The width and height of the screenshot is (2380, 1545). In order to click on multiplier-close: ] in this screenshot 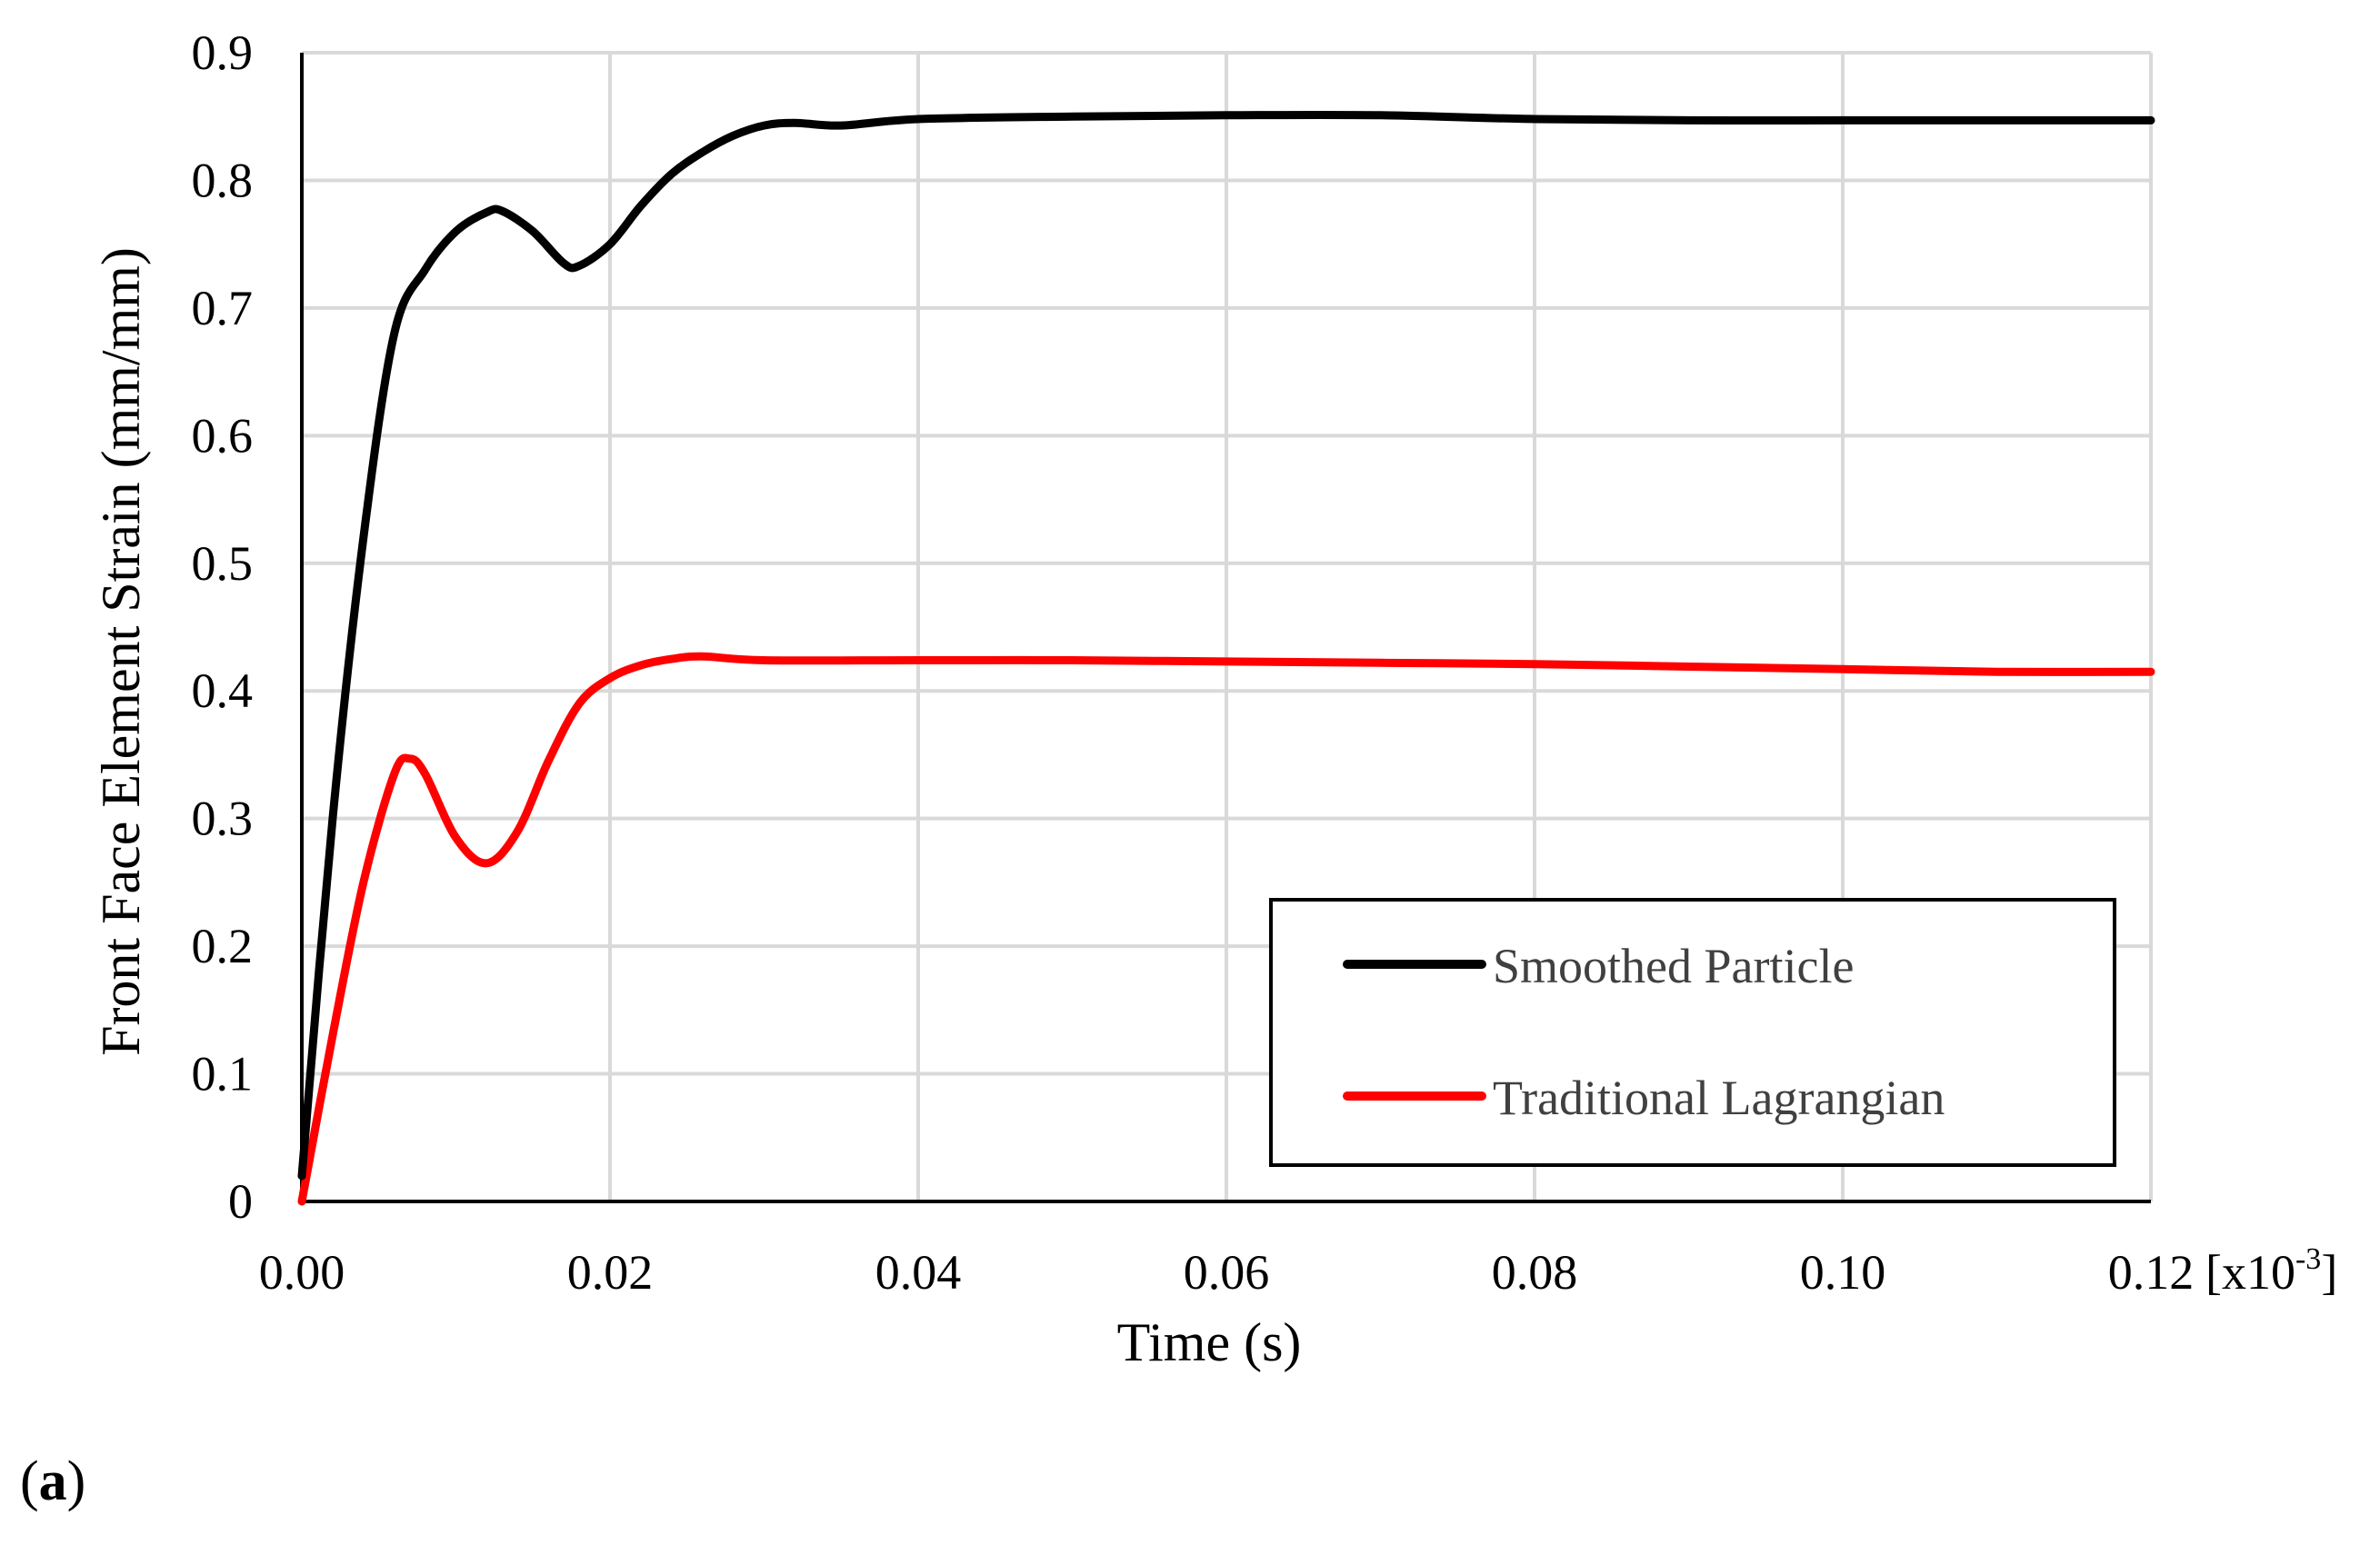, I will do `click(2329, 1272)`.